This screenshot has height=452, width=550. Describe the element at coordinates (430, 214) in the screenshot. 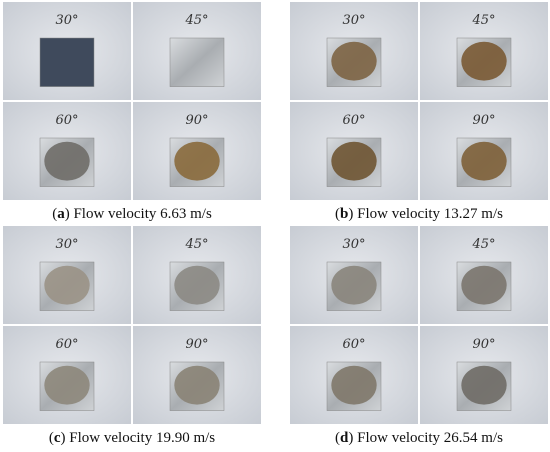

I see `caption-text: Flow velocity 13.27 m/s` at that location.